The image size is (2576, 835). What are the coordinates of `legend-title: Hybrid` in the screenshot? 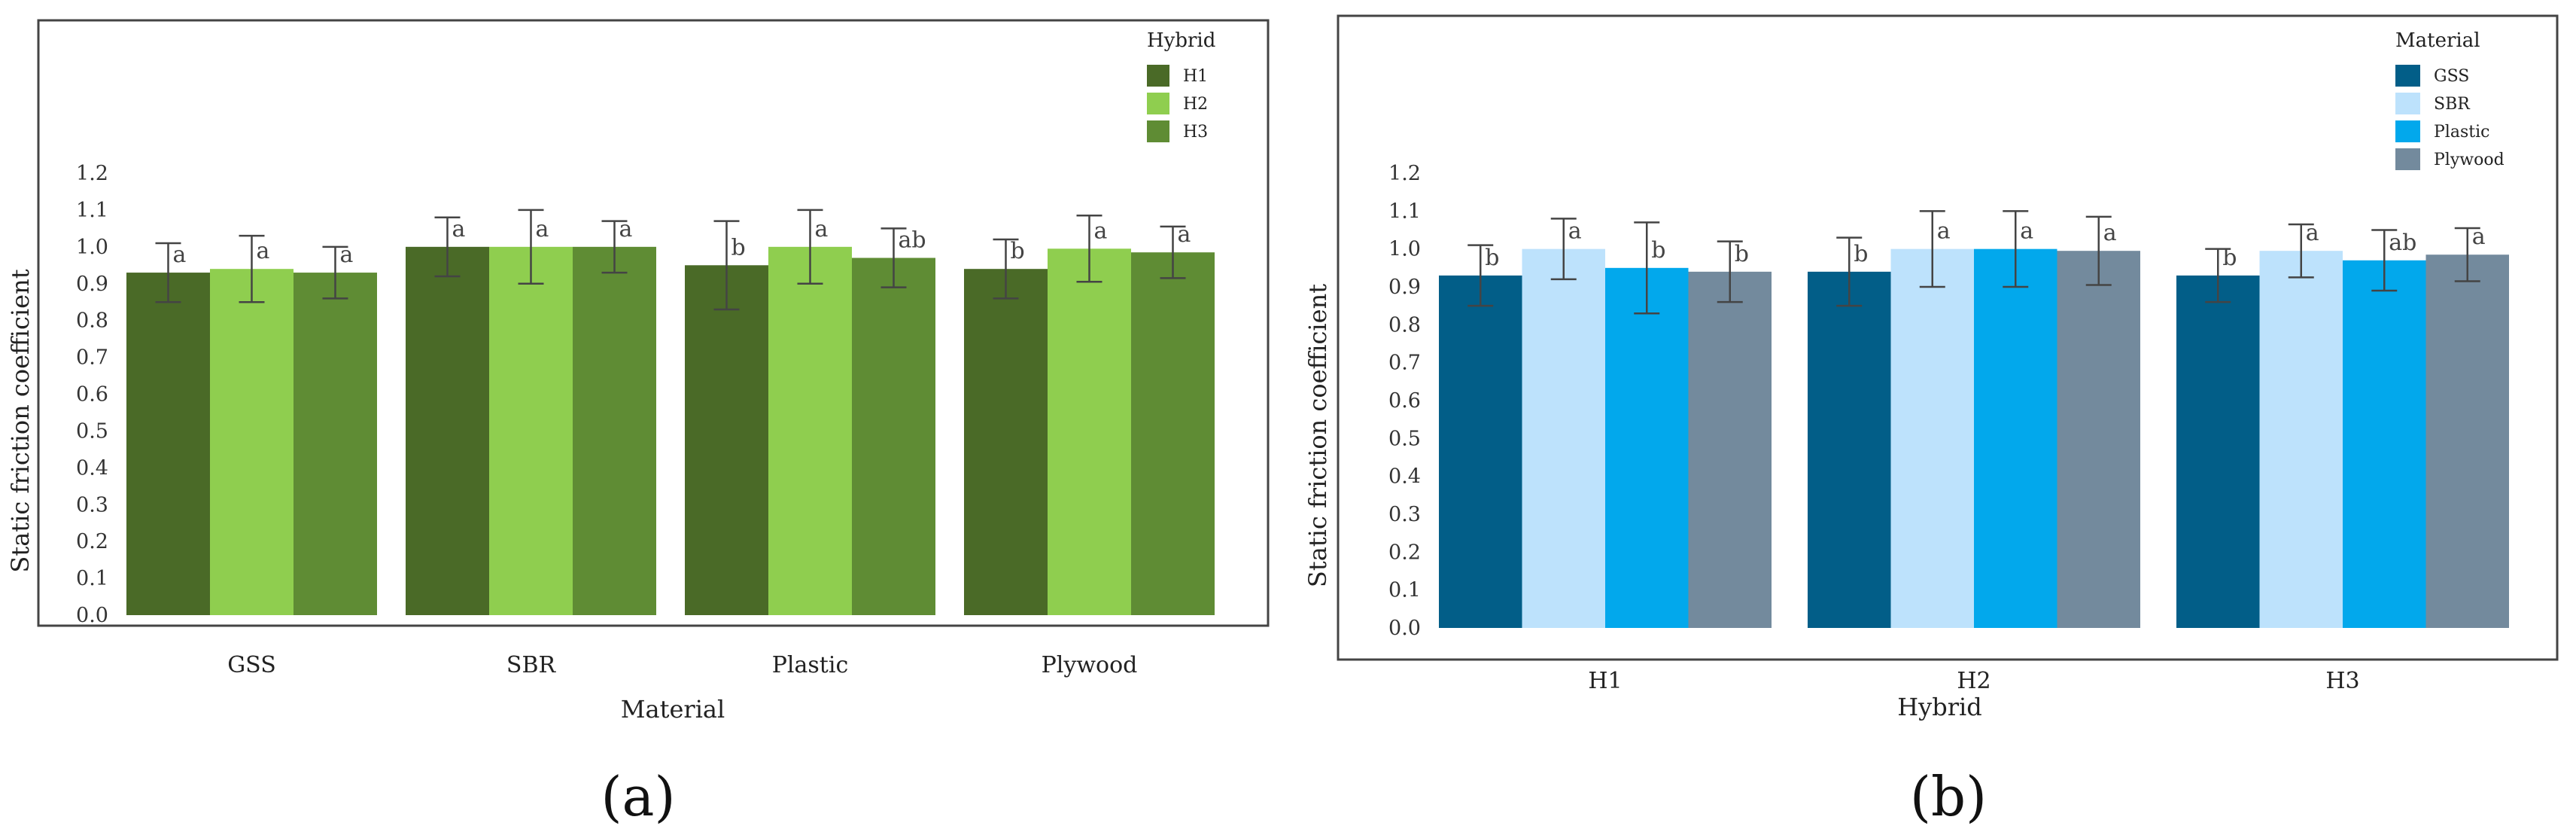 It's located at (1181, 40).